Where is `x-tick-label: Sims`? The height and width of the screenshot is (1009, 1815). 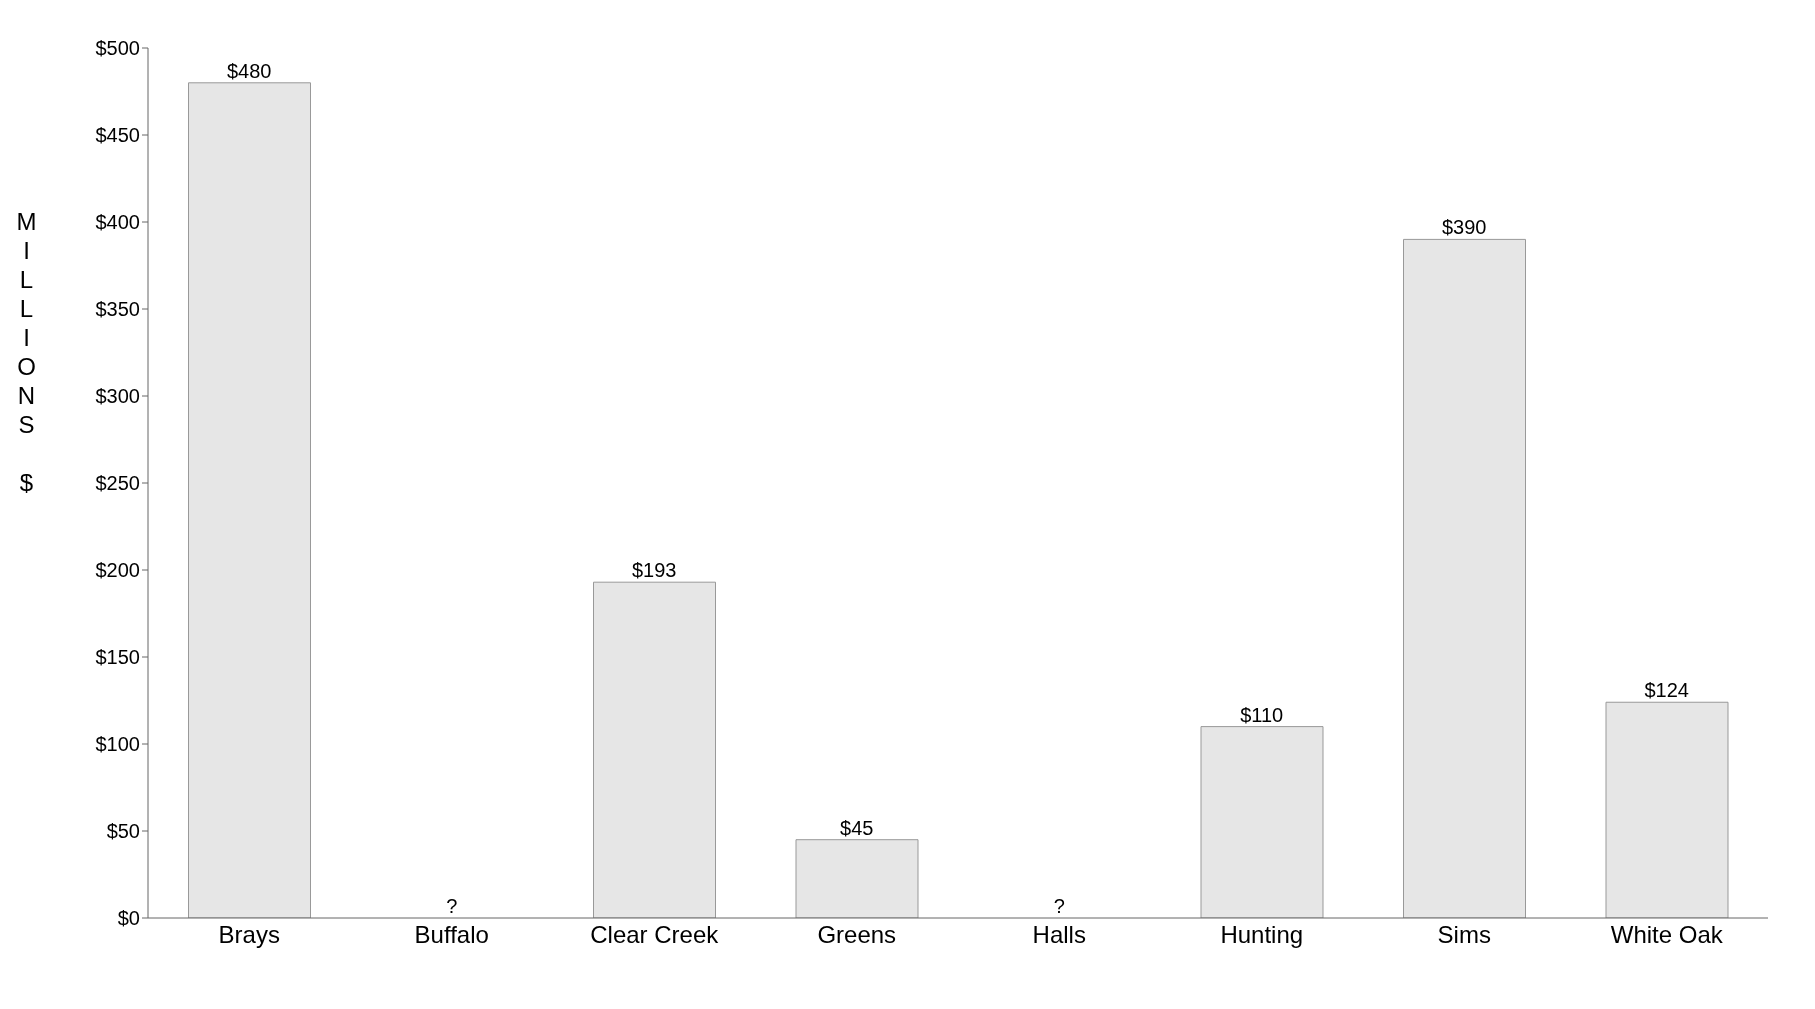 x-tick-label: Sims is located at coordinates (1464, 935).